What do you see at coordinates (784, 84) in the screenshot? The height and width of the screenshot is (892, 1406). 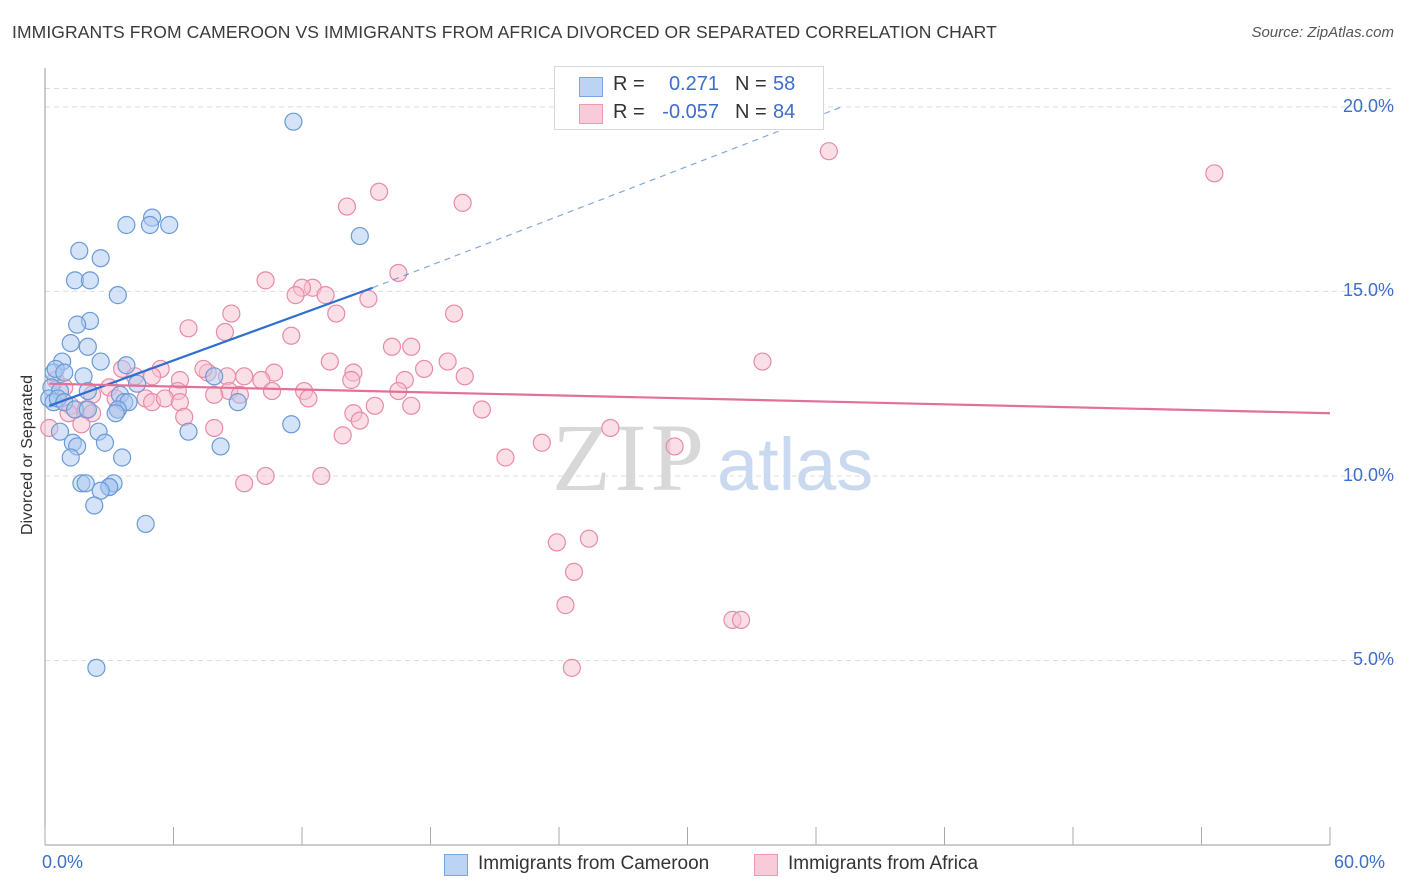 I see `n-value: 58` at bounding box center [784, 84].